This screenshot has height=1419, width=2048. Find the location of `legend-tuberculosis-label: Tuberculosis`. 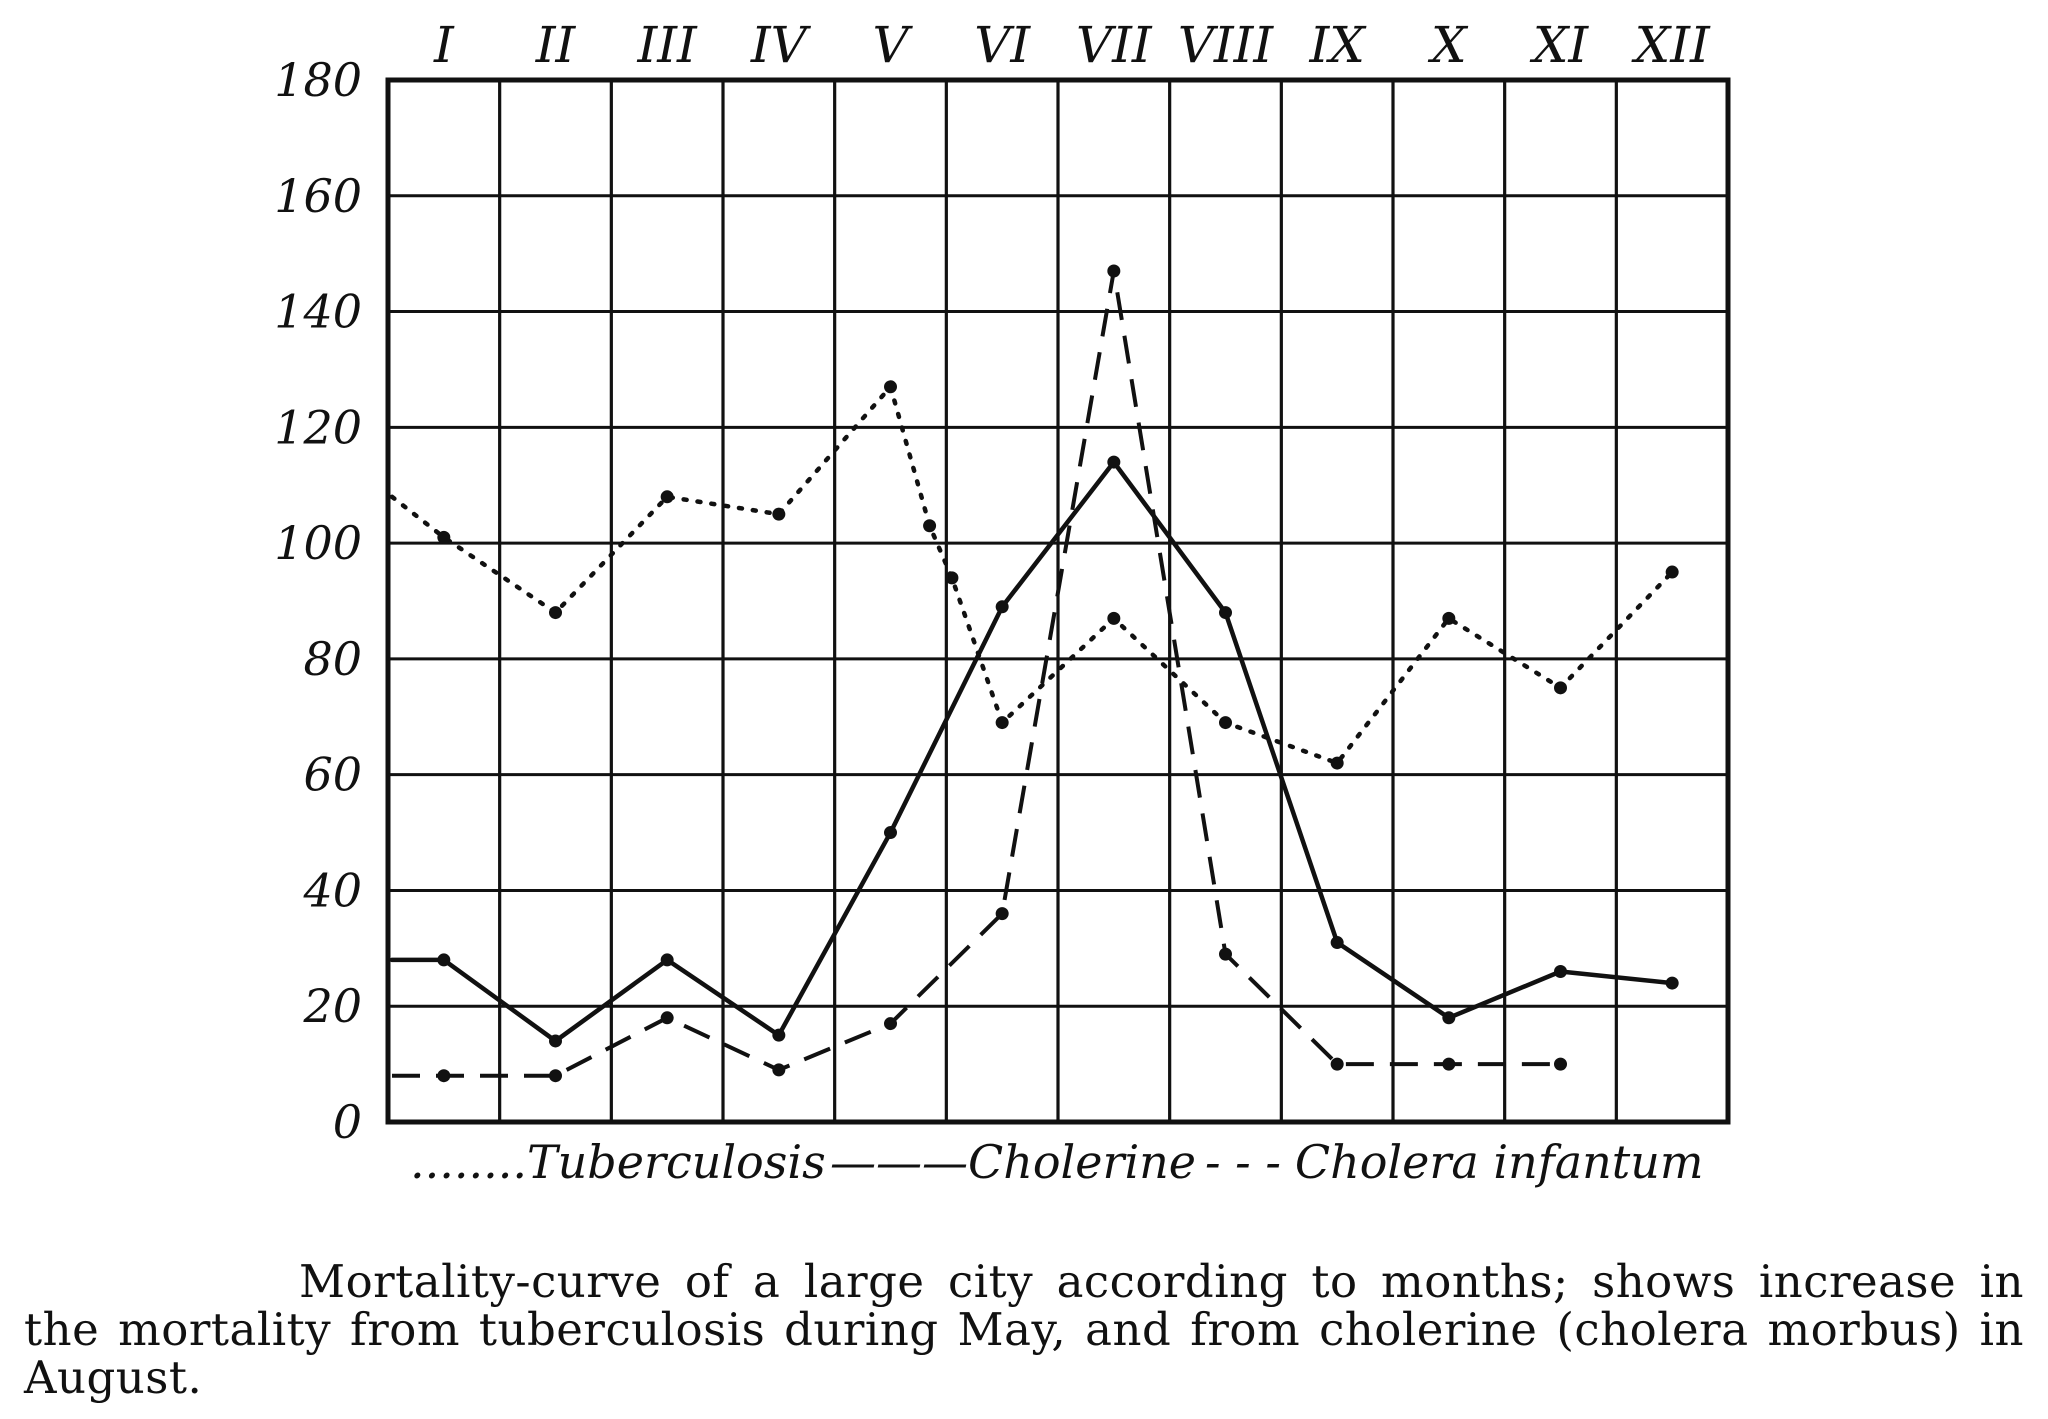

legend-tuberculosis-label: Tuberculosis is located at coordinates (676, 1162).